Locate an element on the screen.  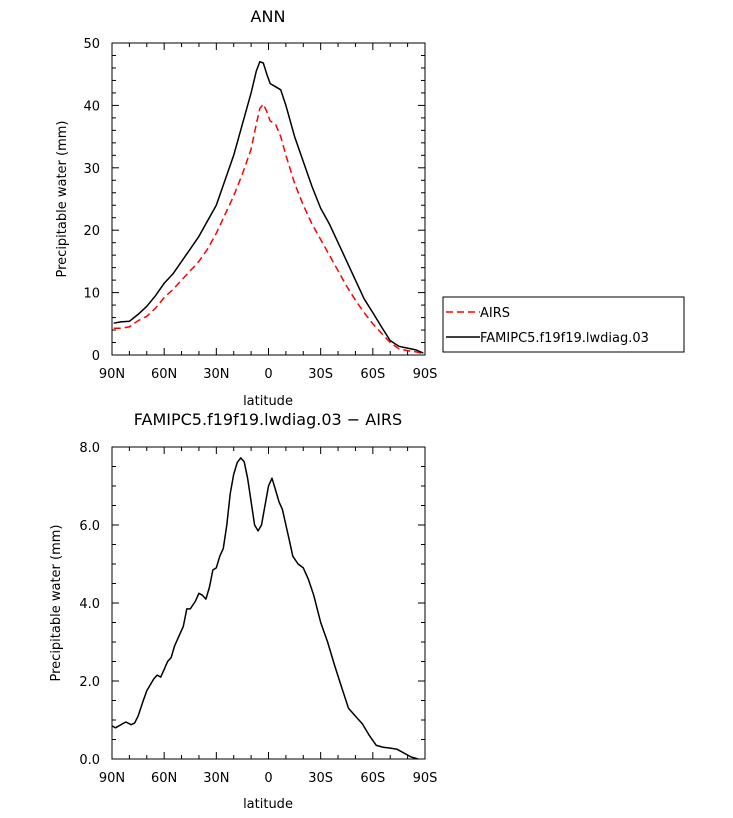
legend-label-model: FAMIPC5.f19f19.lwdiag.03 is located at coordinates (564, 338).